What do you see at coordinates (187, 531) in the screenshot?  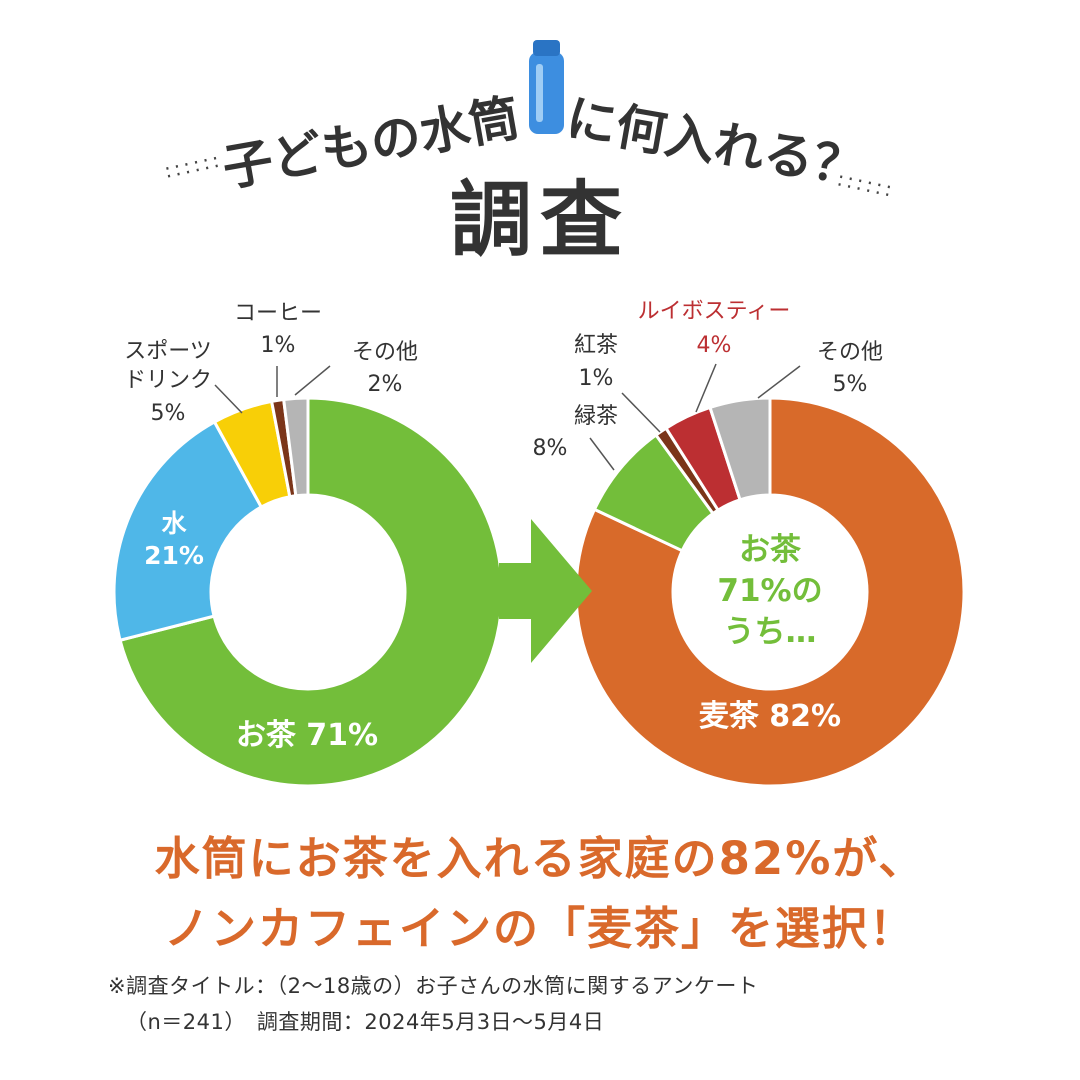 I see `slice-water` at bounding box center [187, 531].